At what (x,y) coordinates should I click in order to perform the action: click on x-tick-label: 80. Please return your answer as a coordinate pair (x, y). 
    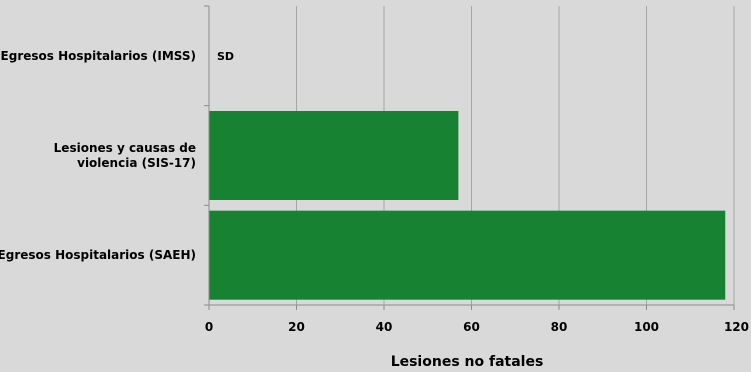
    Looking at the image, I should click on (559, 327).